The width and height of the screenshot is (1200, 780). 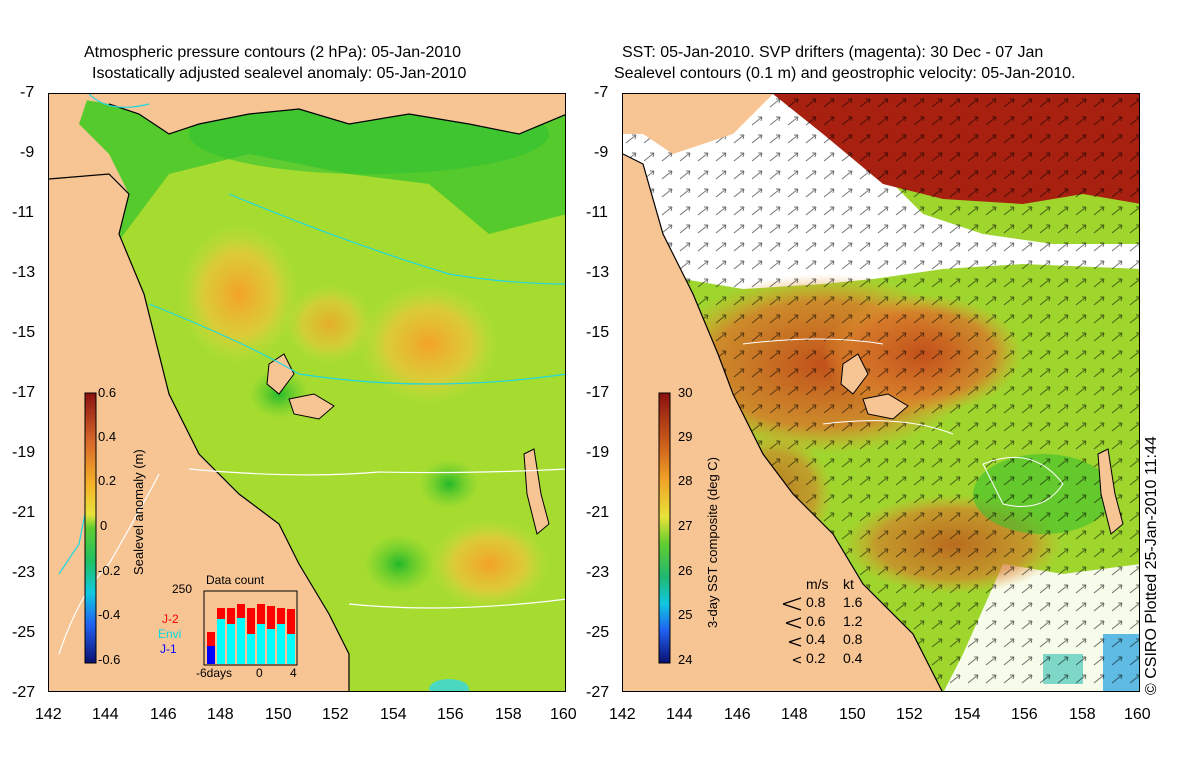 I want to click on copyright-plotted-label: © CSIRO Plotted 25-Jan-2010 11:44, so click(x=1151, y=565).